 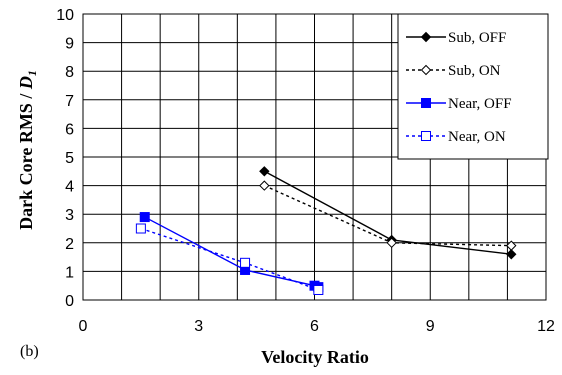 I want to click on y-tick-label: 7, so click(x=69, y=101).